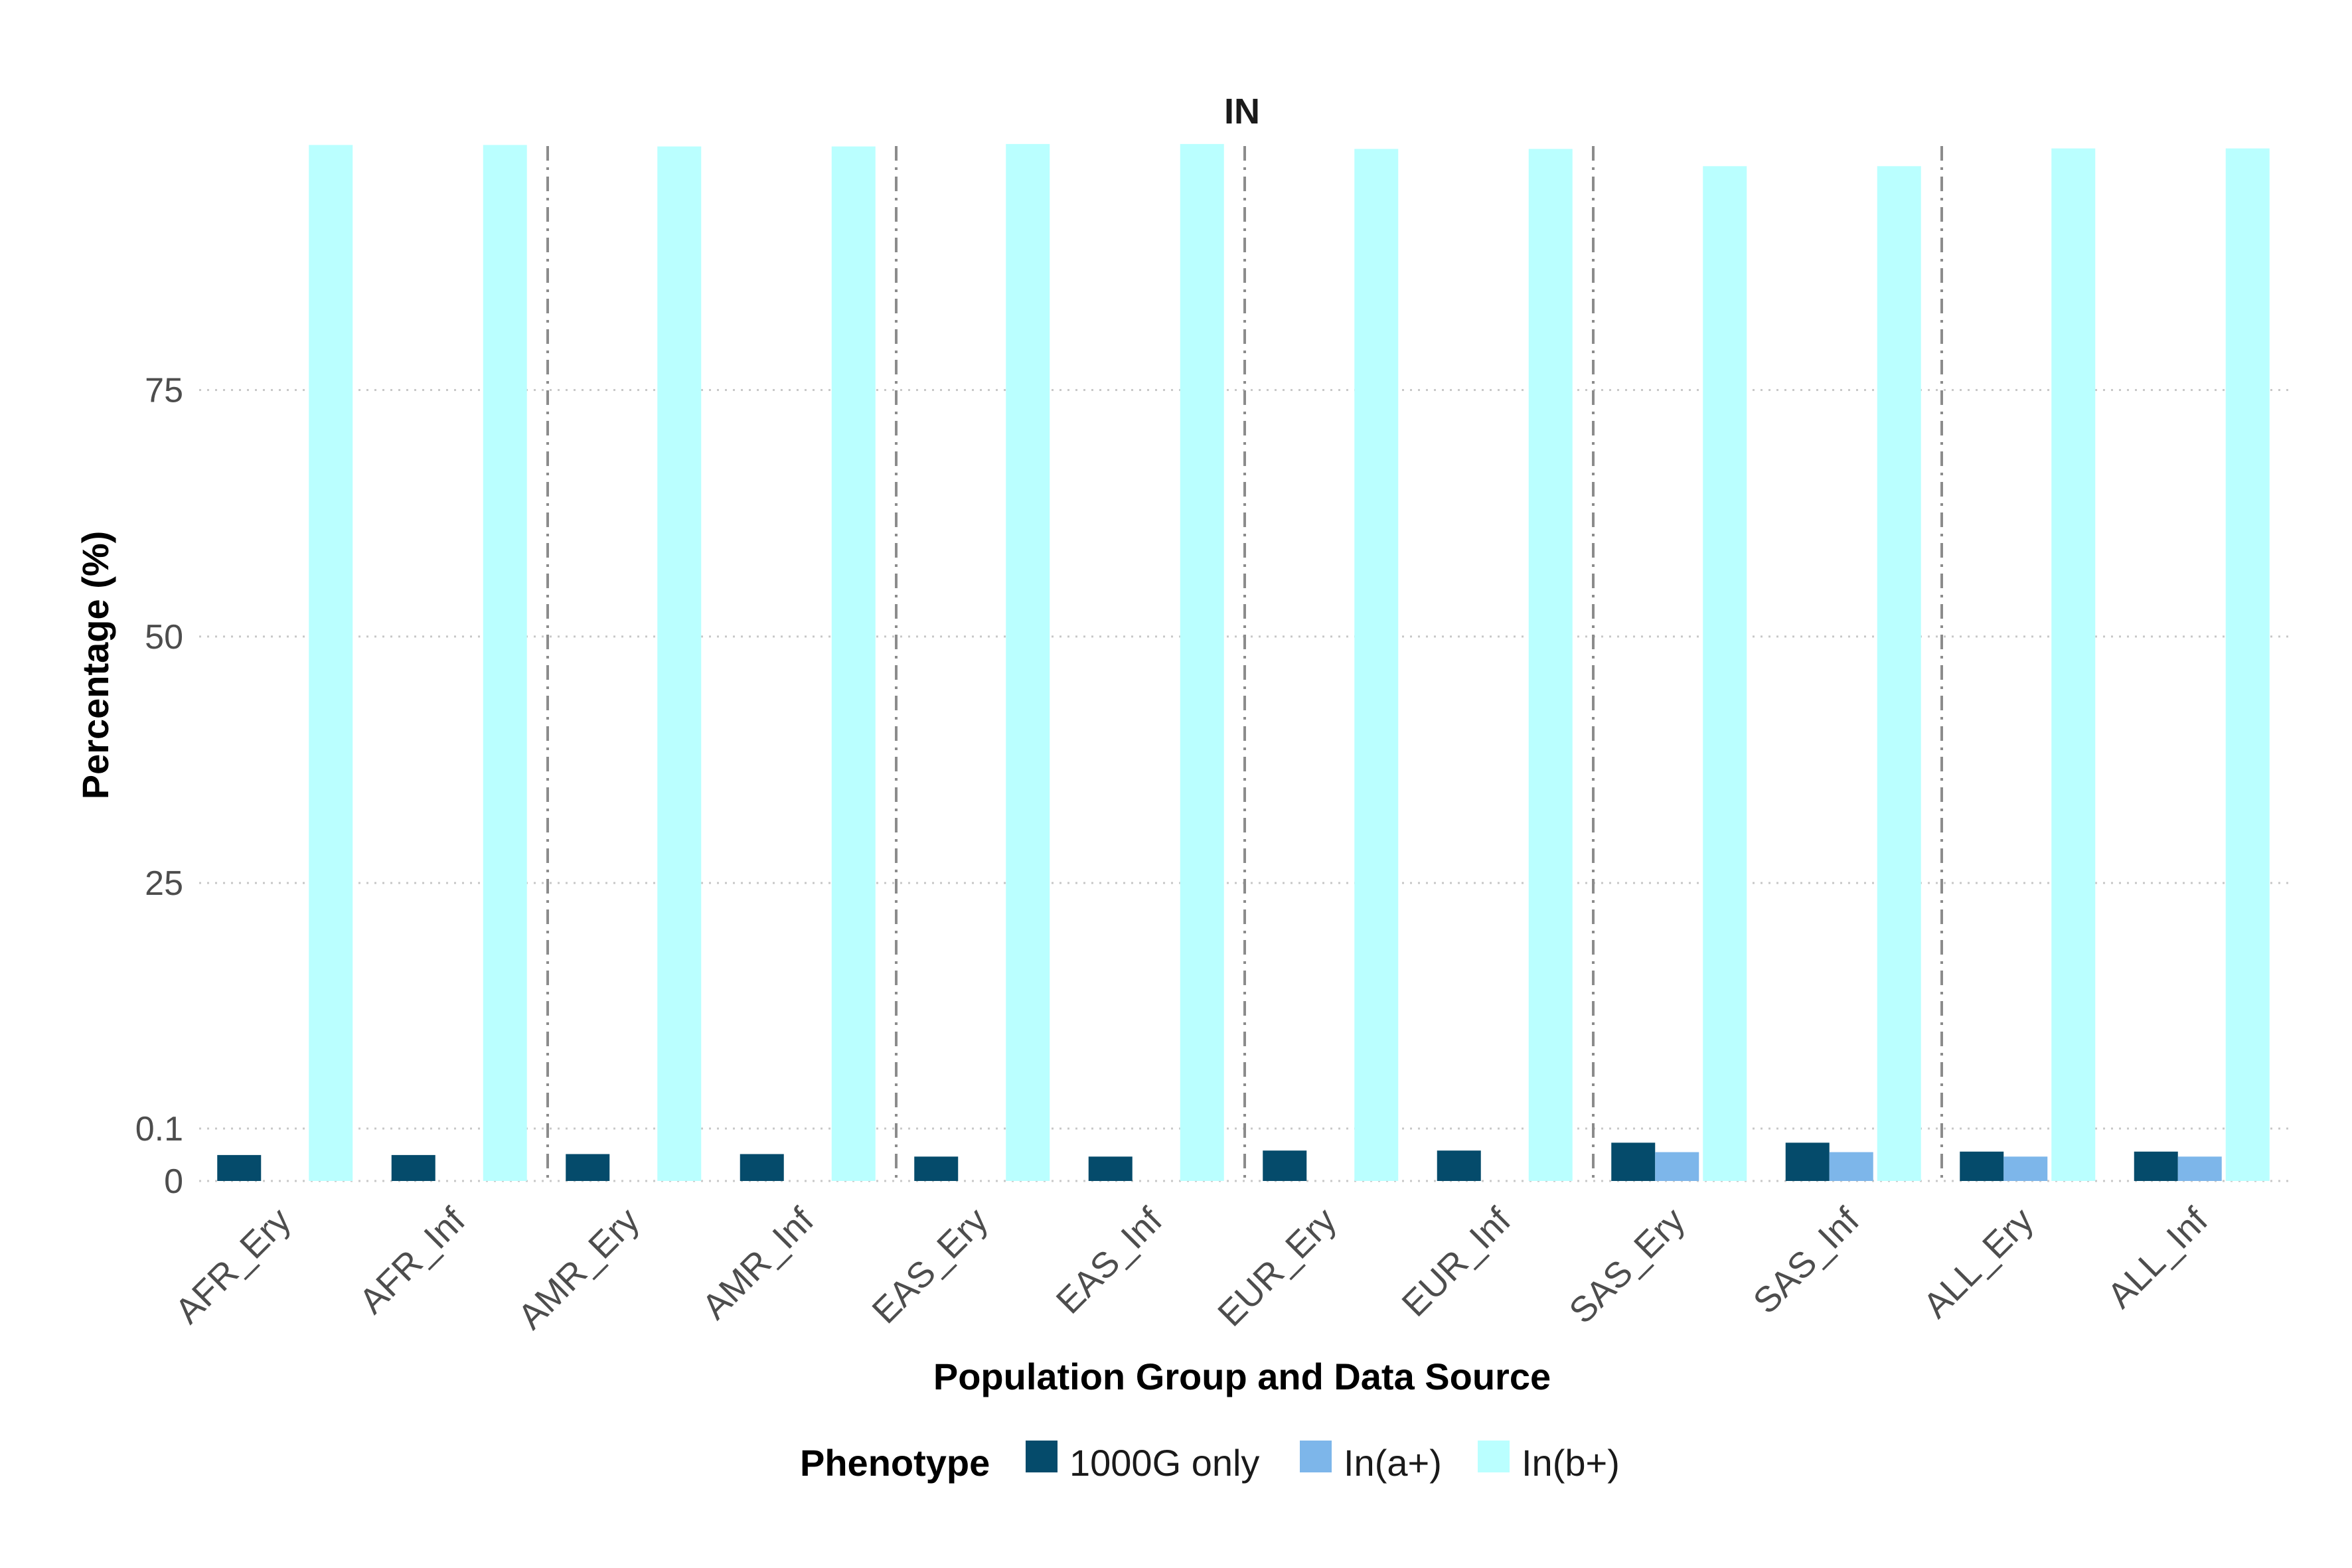  What do you see at coordinates (233, 1266) in the screenshot?
I see `x-tick-label: AFR_Ery` at bounding box center [233, 1266].